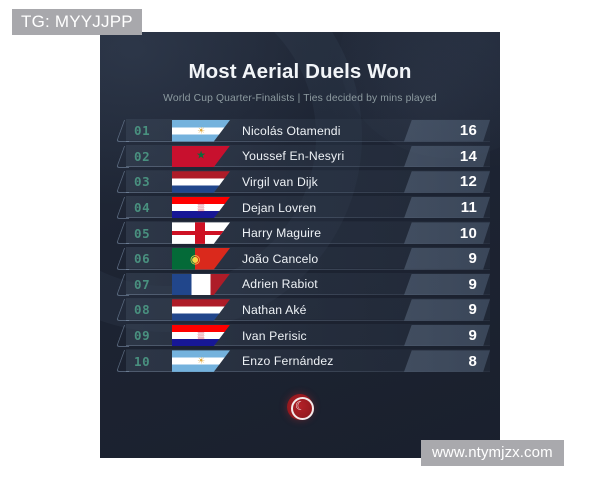  What do you see at coordinates (447, 361) in the screenshot?
I see `value-panel: 8` at bounding box center [447, 361].